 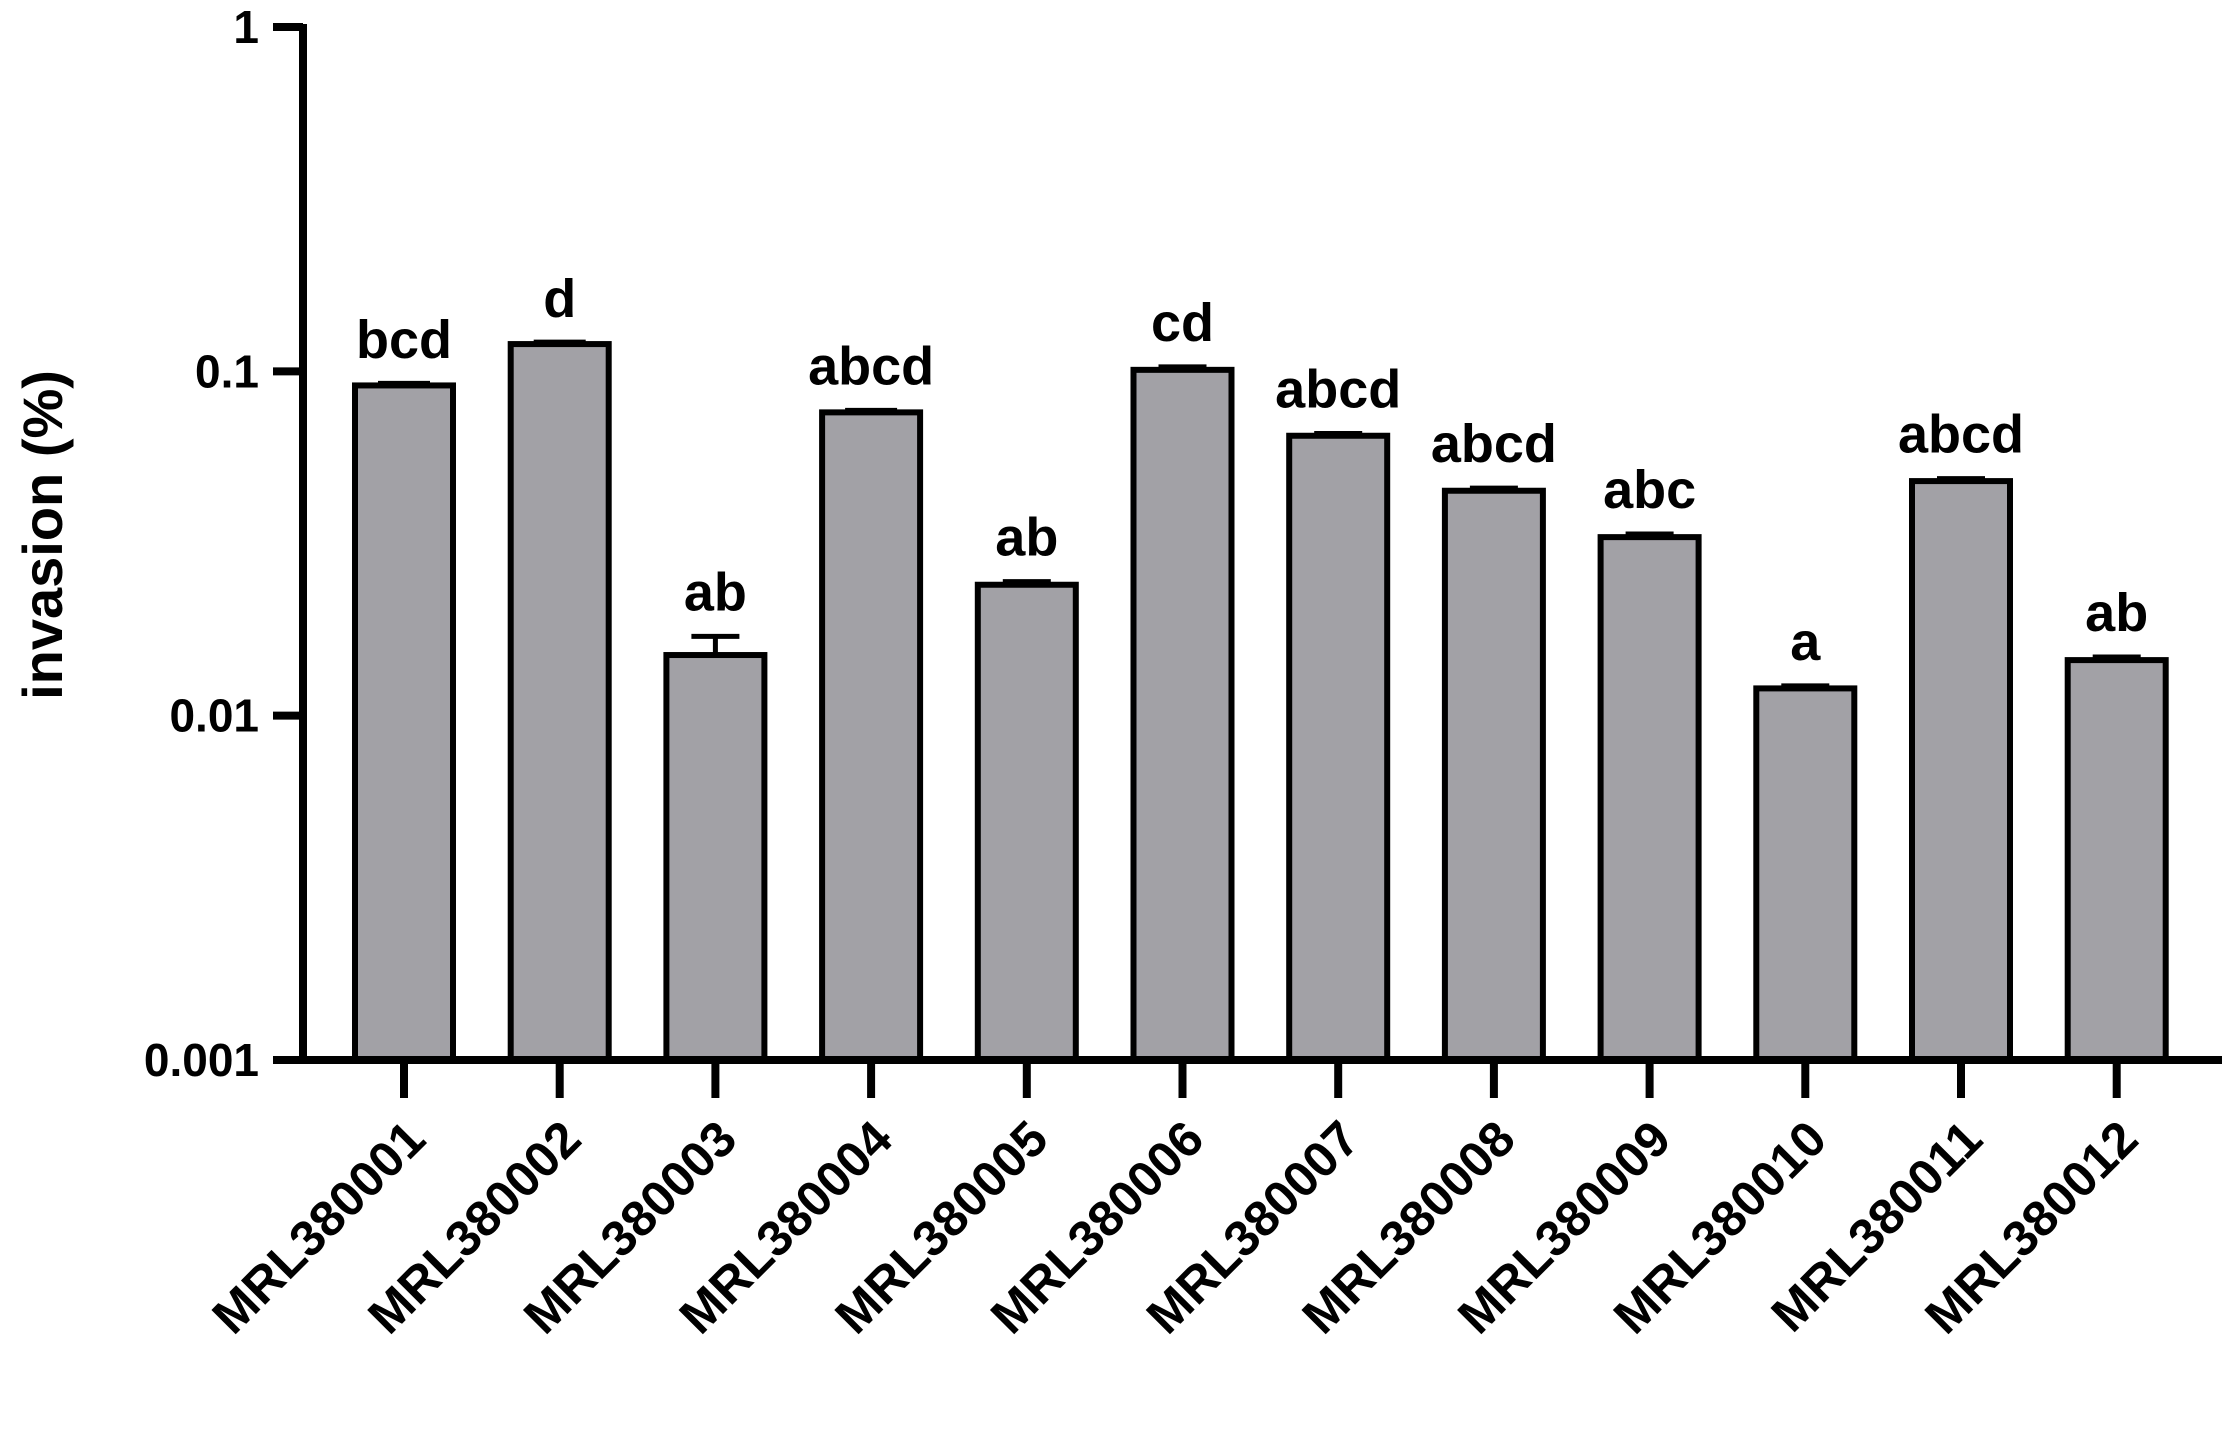 What do you see at coordinates (201, 1060) in the screenshot?
I see `y-tick-label: 0.001` at bounding box center [201, 1060].